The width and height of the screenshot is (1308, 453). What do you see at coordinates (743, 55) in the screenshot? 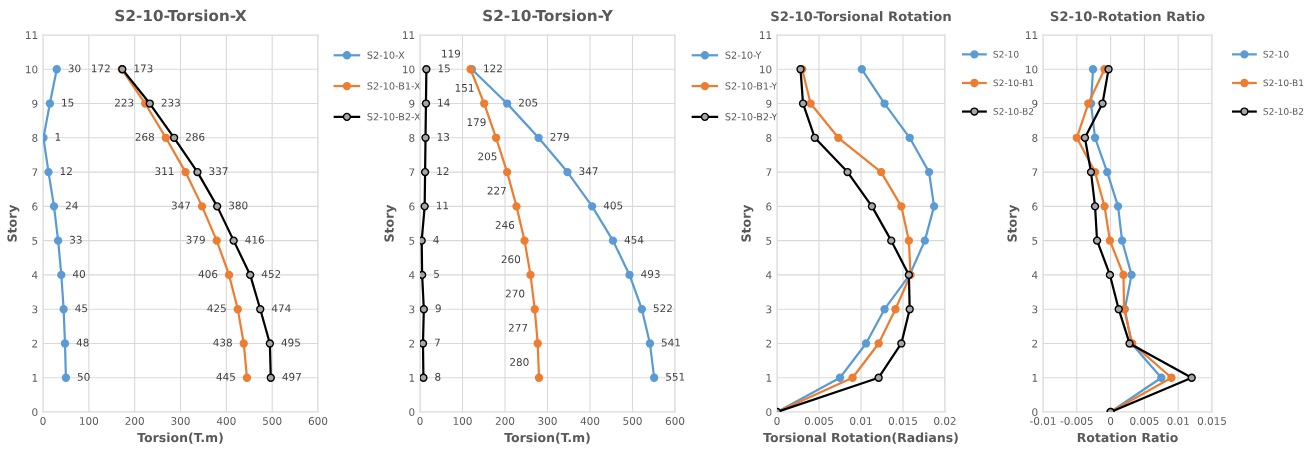
I see `legend-label: S2-10-Y` at bounding box center [743, 55].